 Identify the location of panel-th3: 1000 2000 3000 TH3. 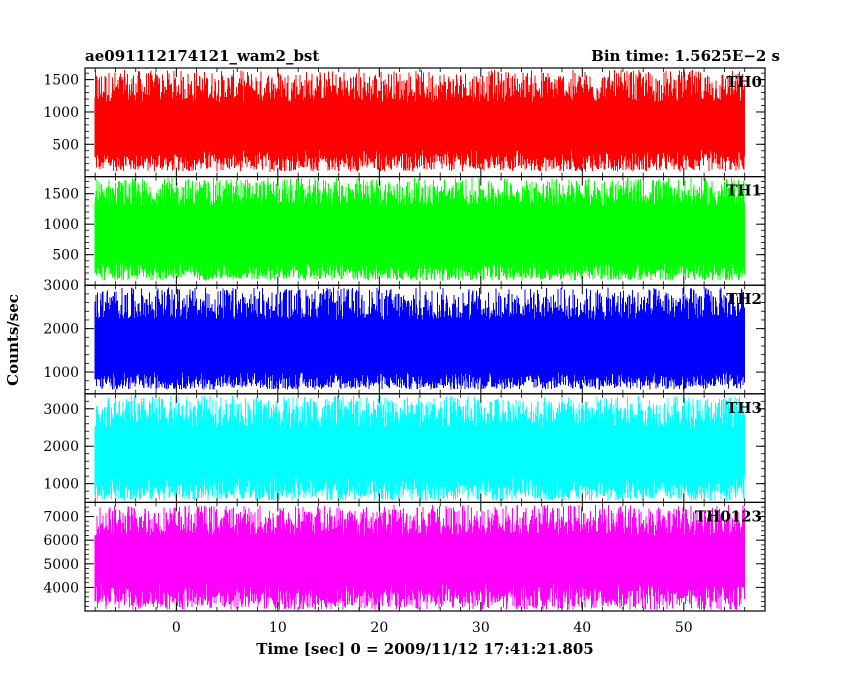
(404, 448).